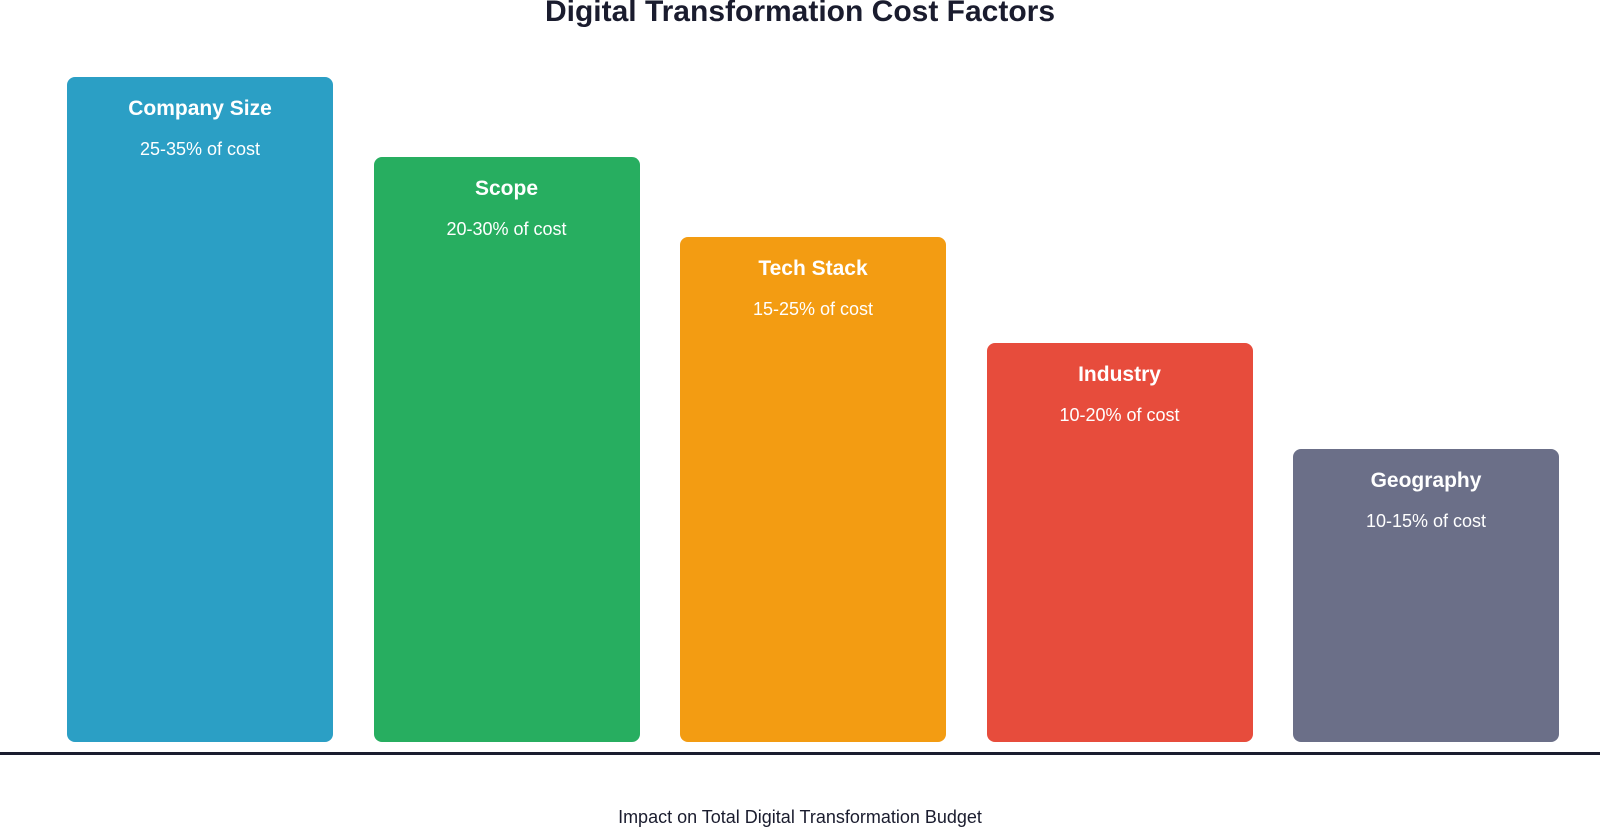 The image size is (1600, 828). Describe the element at coordinates (1426, 481) in the screenshot. I see `bar-category-label: Geography` at that location.